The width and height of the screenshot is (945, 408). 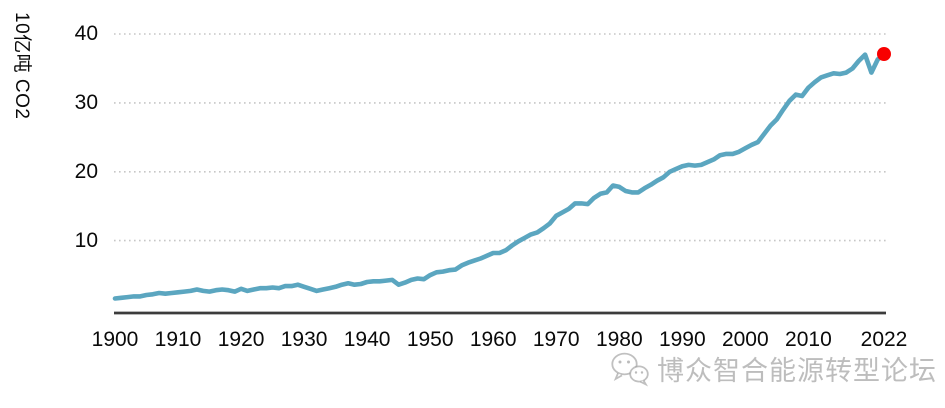 What do you see at coordinates (556, 339) in the screenshot?
I see `x-tick-label-1970: 1970` at bounding box center [556, 339].